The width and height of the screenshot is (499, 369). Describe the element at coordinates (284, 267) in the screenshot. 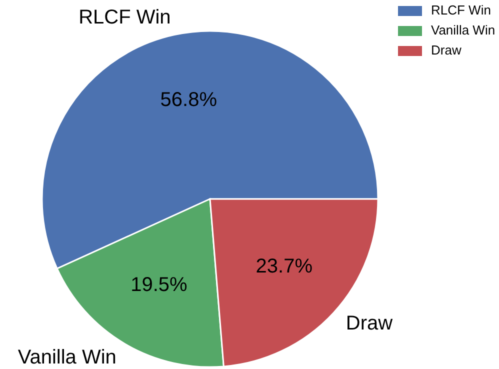

I see `data-label: 23.7%` at that location.